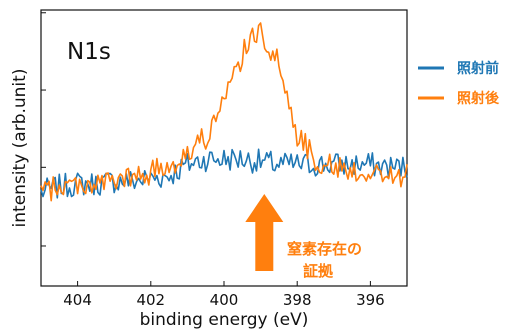 The height and width of the screenshot is (332, 520). I want to click on y-axis-label: intensity (arb.unit), so click(20, 148).